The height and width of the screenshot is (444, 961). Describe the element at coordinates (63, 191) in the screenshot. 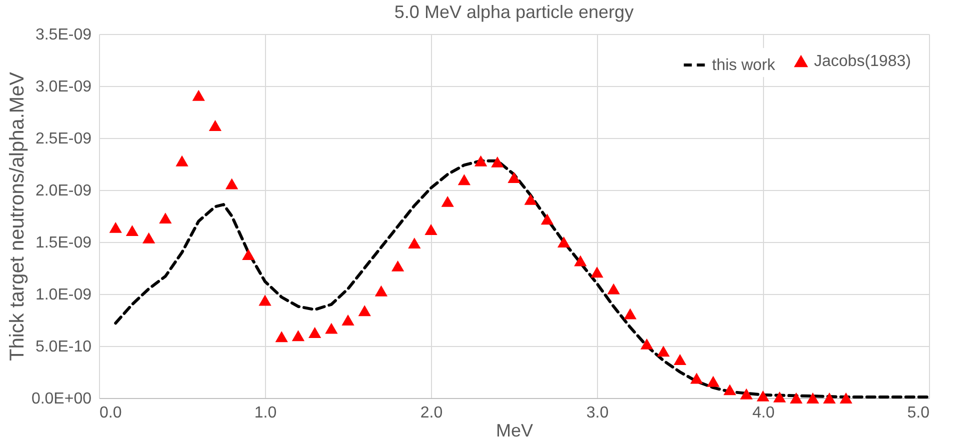

I see `y-tick-label: 2.0E-09` at that location.